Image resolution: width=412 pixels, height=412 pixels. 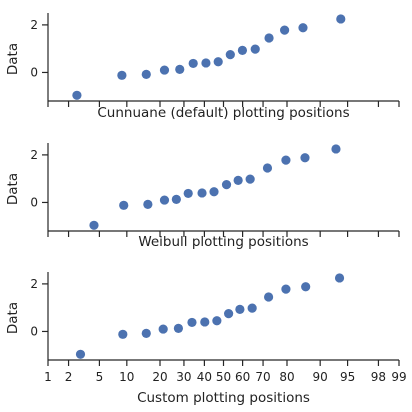 What do you see at coordinates (378, 377) in the screenshot?
I see `x-tick-label: 98` at bounding box center [378, 377].